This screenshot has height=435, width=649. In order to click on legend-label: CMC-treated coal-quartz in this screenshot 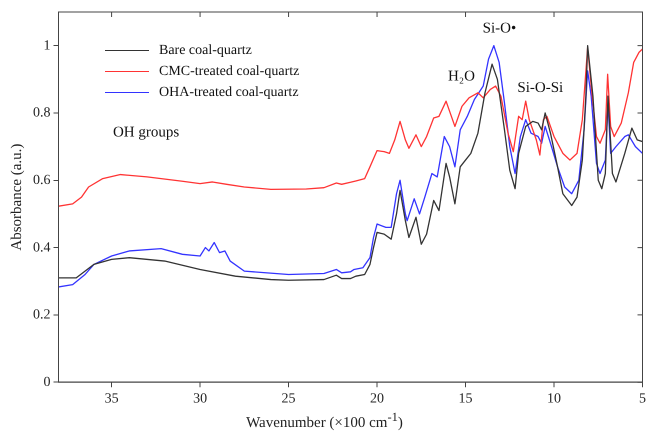, I will do `click(229, 72)`.